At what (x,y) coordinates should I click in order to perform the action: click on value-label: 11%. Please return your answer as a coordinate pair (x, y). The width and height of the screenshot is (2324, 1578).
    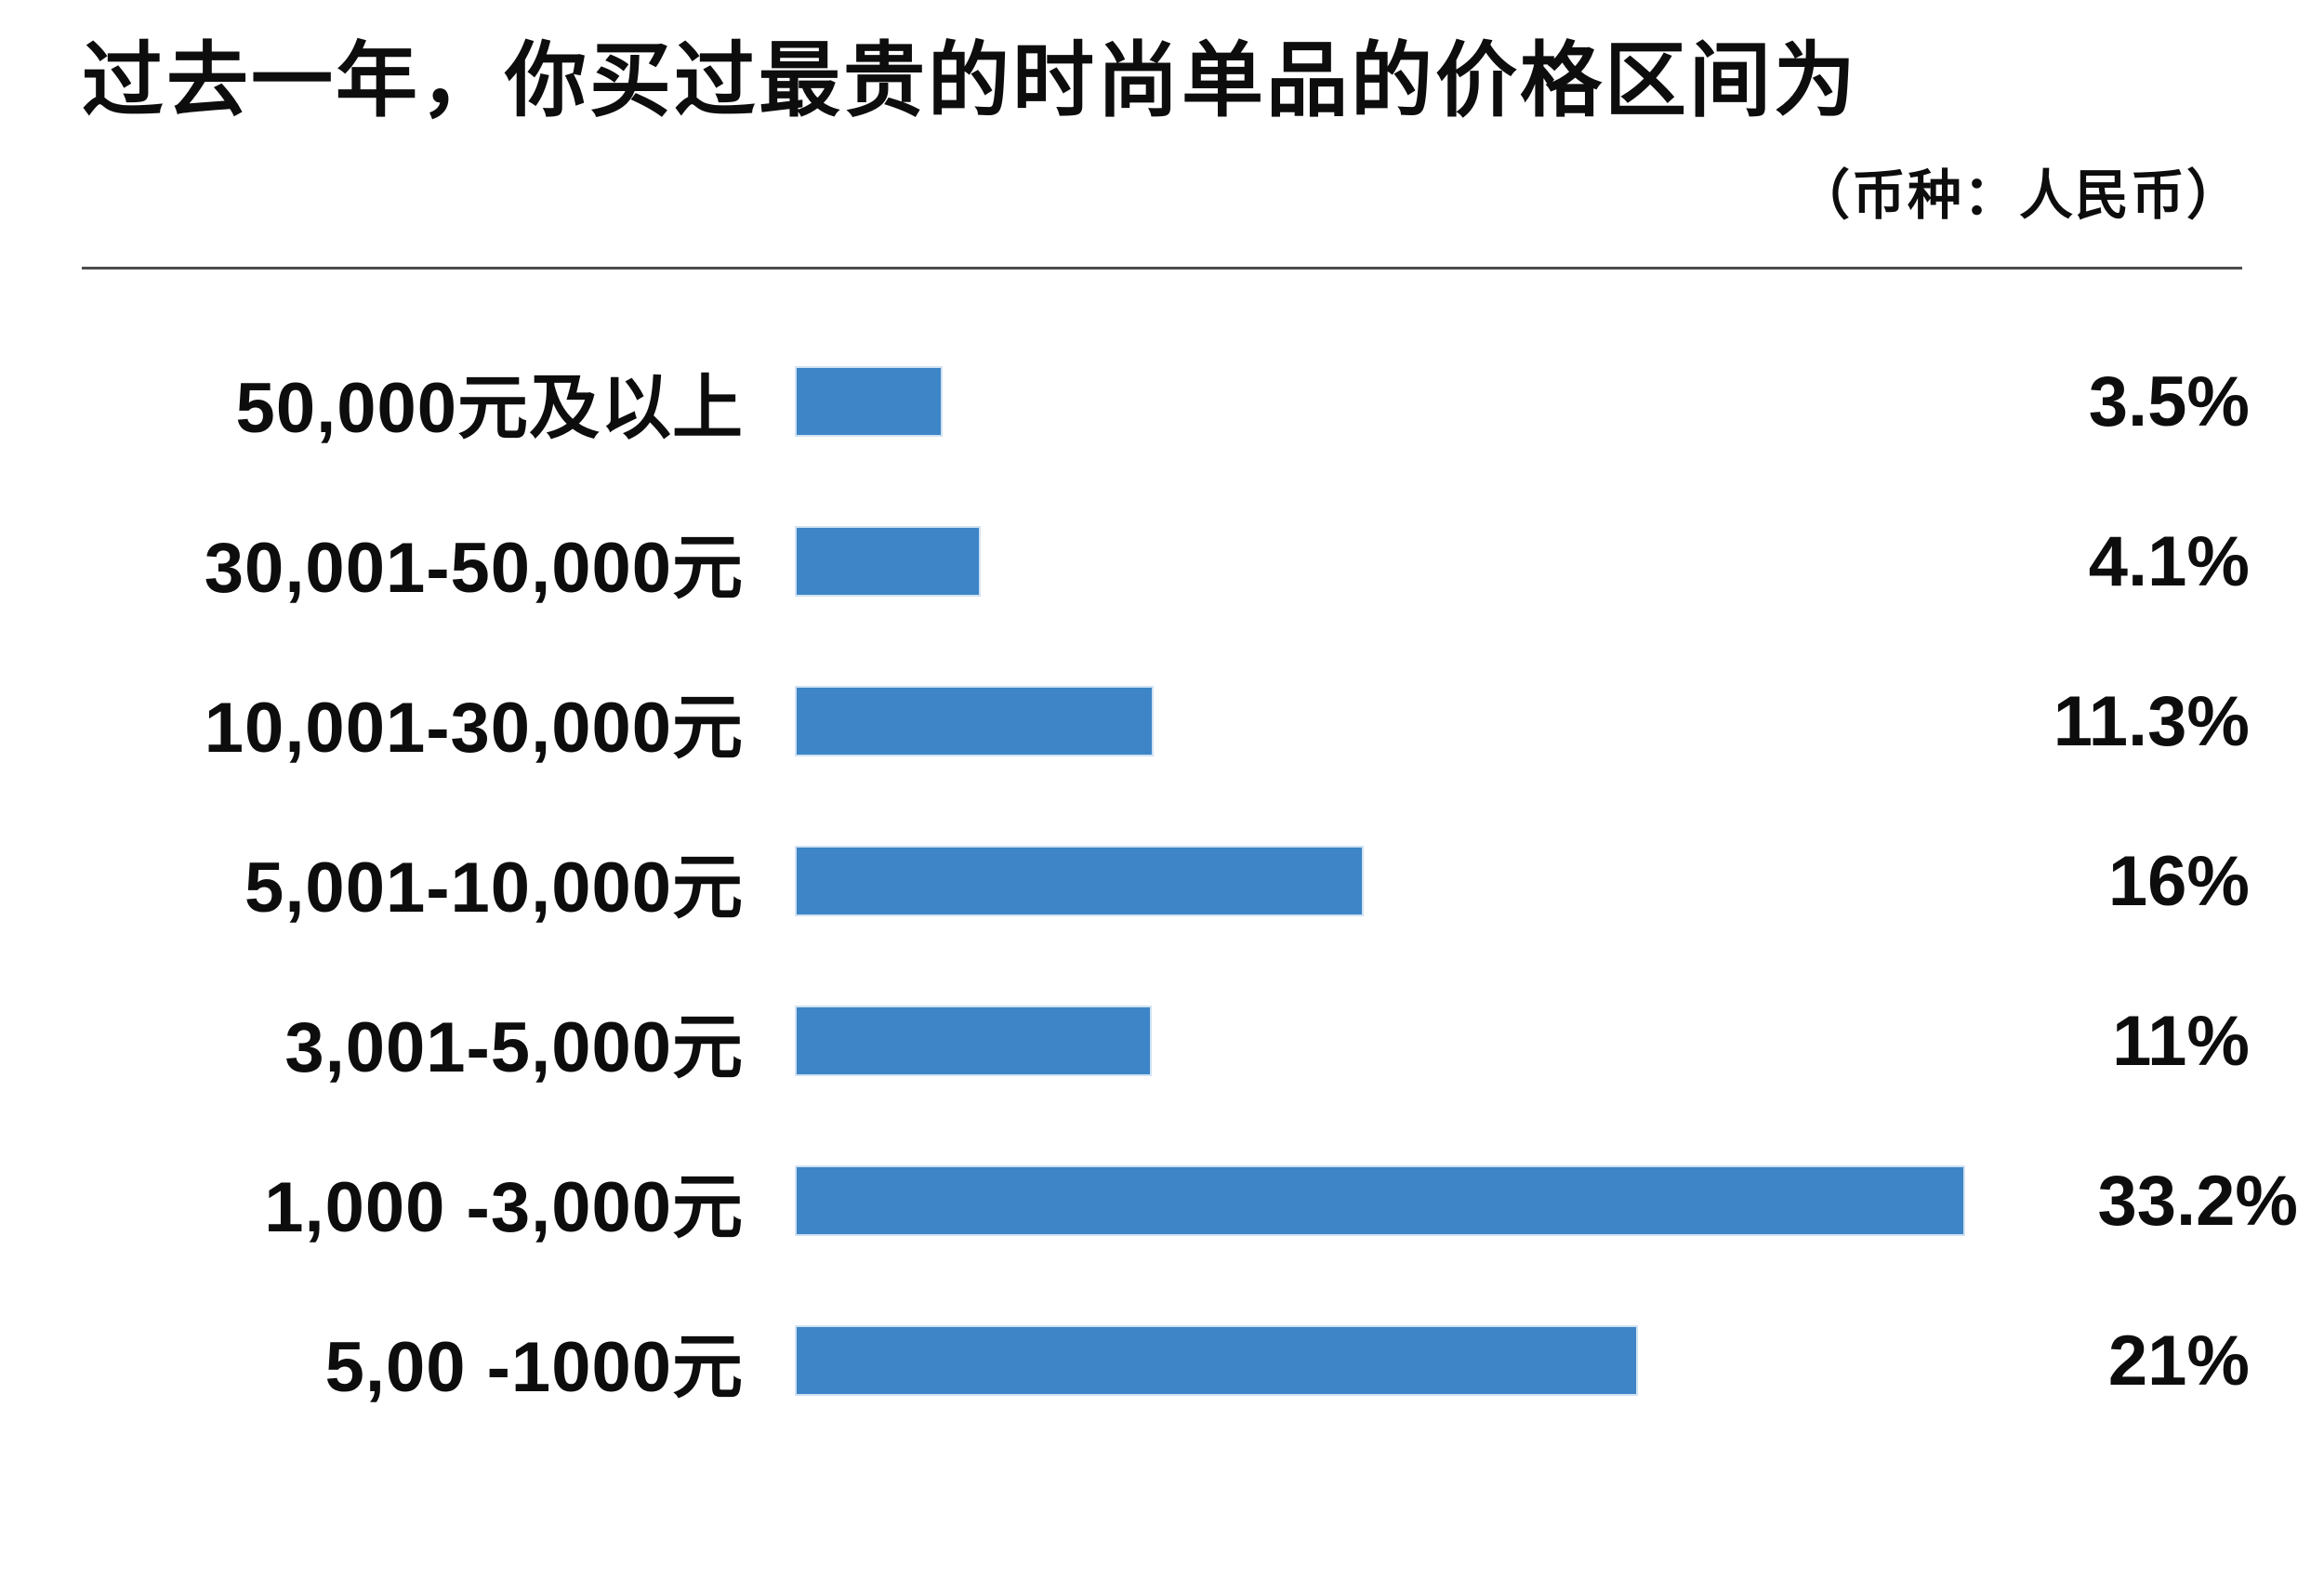
    Looking at the image, I should click on (2181, 1041).